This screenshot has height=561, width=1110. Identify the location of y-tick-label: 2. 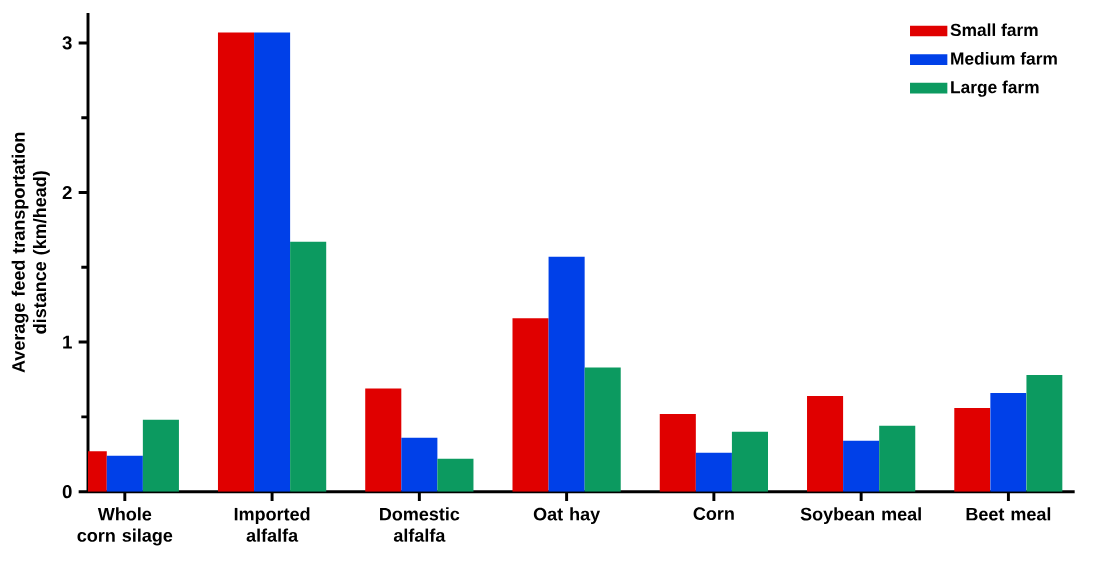
(67, 192).